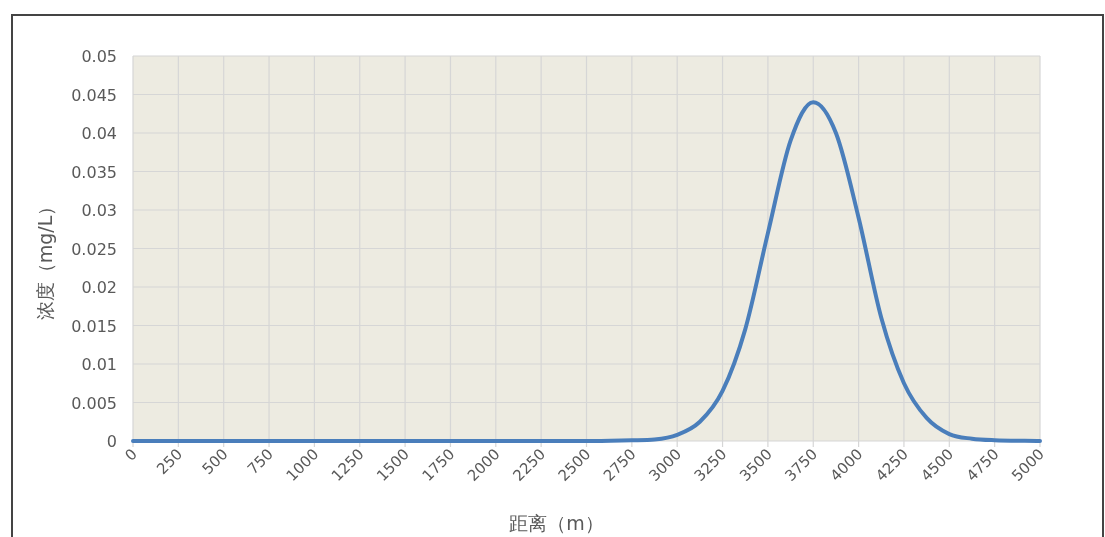 This screenshot has height=537, width=1105. I want to click on x-tick-label: 750, so click(260, 462).